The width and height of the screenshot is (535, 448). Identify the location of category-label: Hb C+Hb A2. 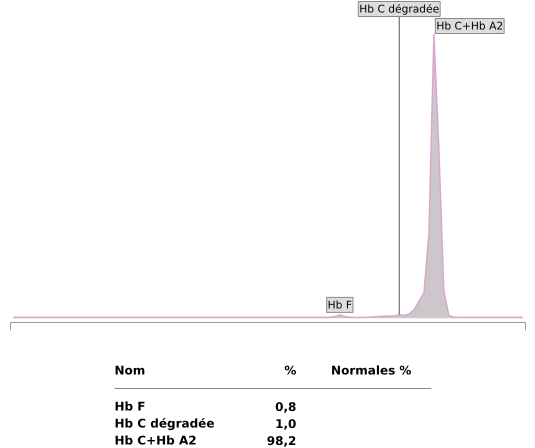
(155, 441).